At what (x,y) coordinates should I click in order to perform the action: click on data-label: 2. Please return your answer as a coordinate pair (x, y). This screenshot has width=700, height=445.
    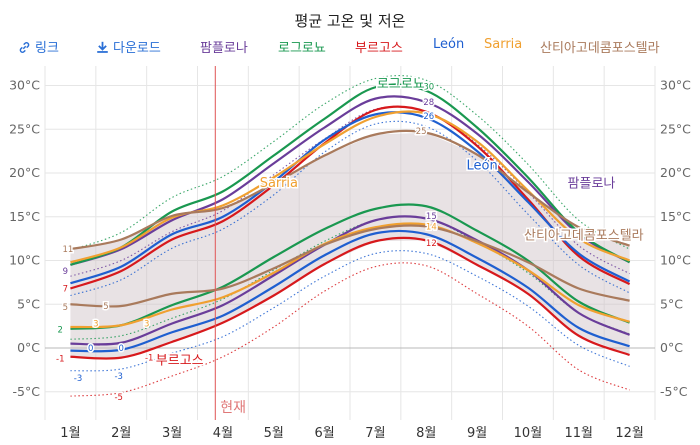
    Looking at the image, I should click on (60, 331).